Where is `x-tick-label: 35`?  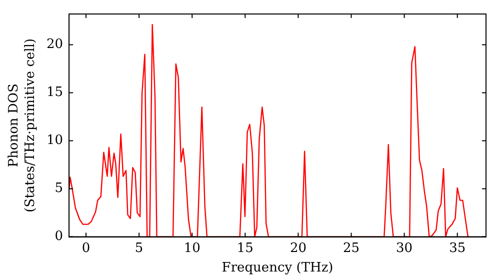
x-tick-label: 35 is located at coordinates (457, 248).